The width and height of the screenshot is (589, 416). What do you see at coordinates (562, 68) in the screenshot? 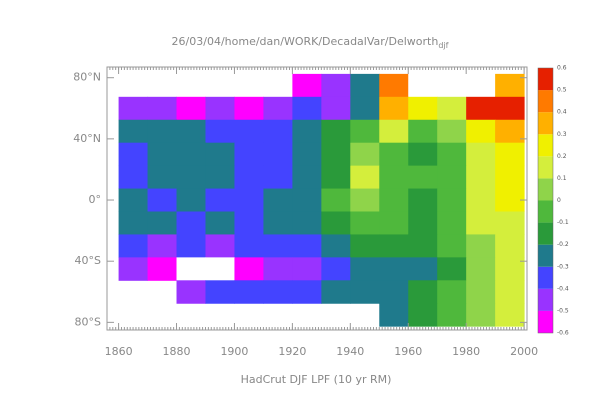
I see `colorbar-label: 0.6` at bounding box center [562, 68].